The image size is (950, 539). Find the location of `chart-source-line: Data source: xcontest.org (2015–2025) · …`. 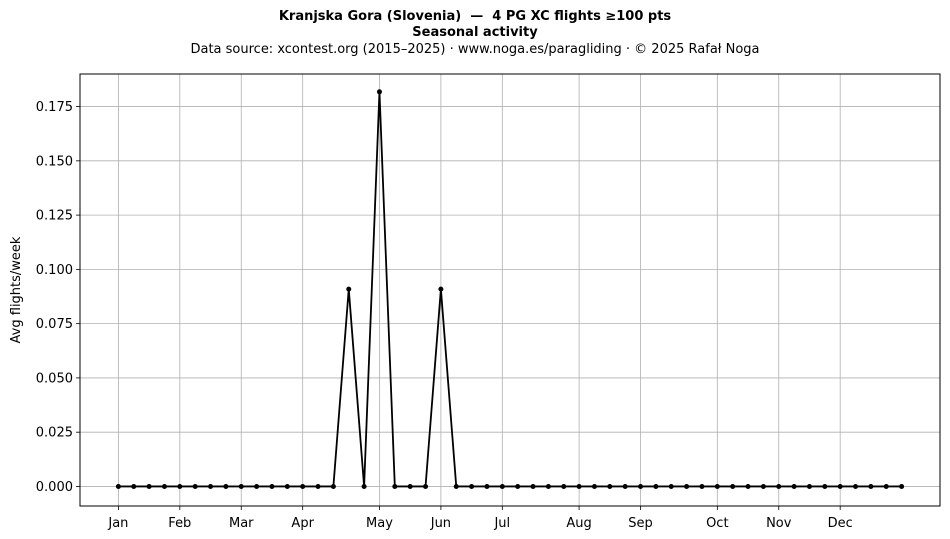

chart-source-line: Data source: xcontest.org (2015–2025) · … is located at coordinates (475, 49).